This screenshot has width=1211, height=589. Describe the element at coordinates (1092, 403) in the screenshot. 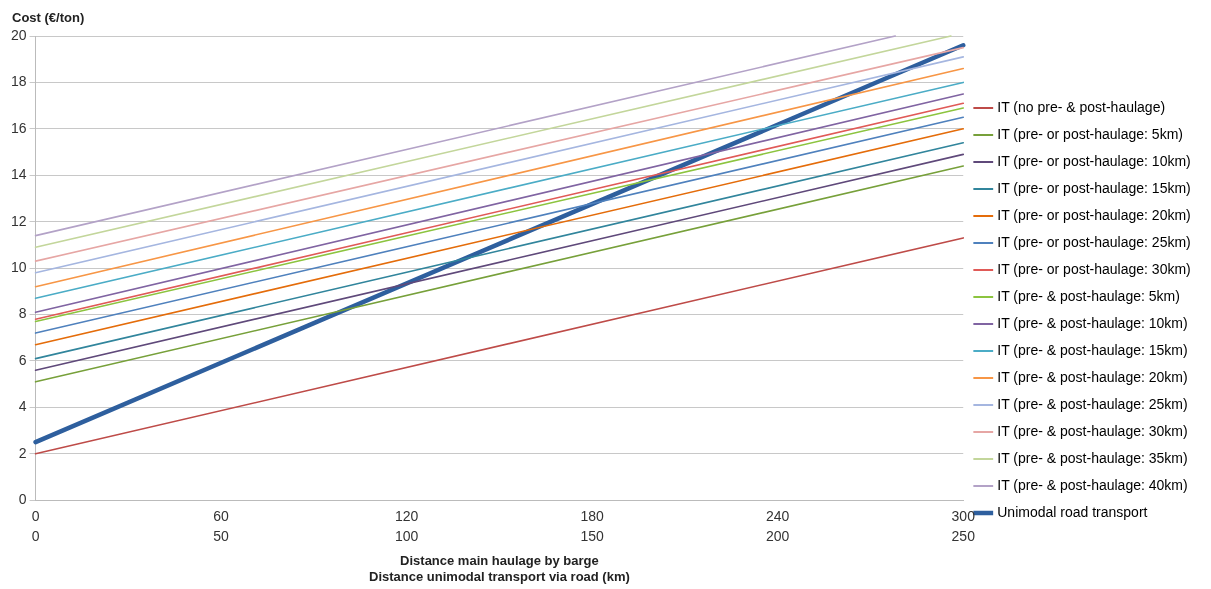

I see `legend-label: IT (pre- & post-haulage: 25km)` at that location.